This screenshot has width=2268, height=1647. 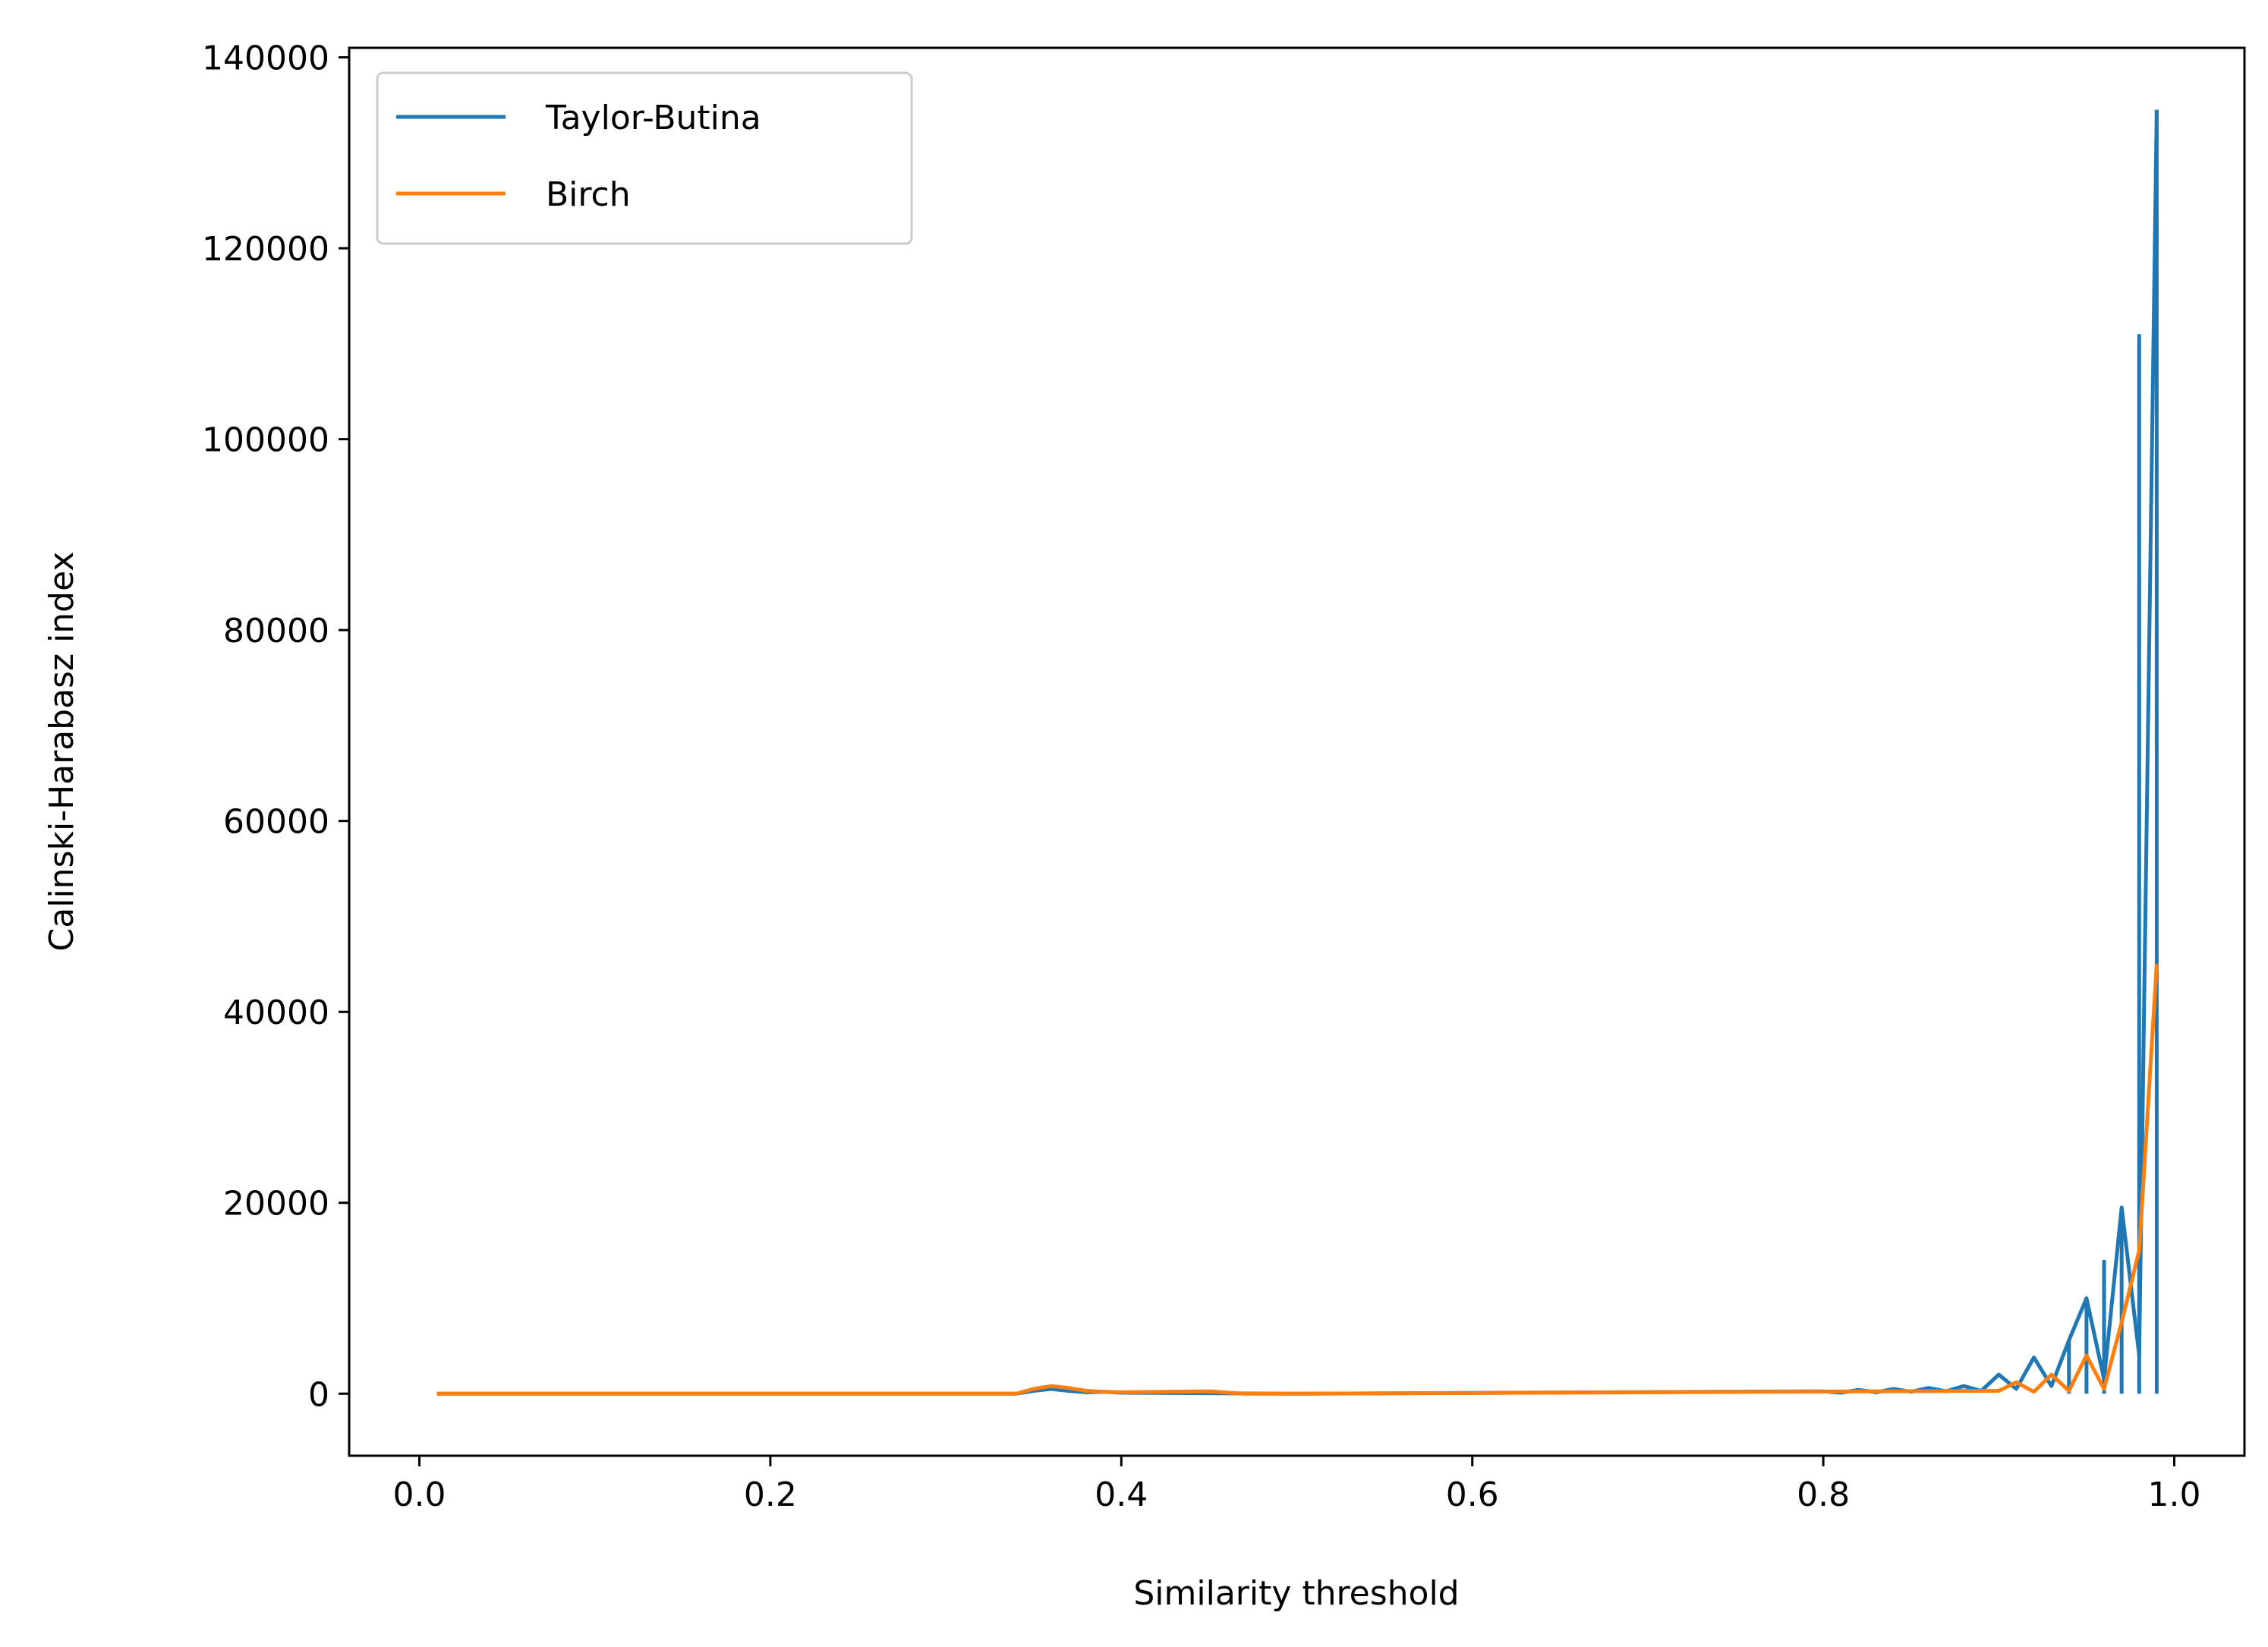 I want to click on y-axis-label: Calinski-Harabasz index, so click(x=62, y=752).